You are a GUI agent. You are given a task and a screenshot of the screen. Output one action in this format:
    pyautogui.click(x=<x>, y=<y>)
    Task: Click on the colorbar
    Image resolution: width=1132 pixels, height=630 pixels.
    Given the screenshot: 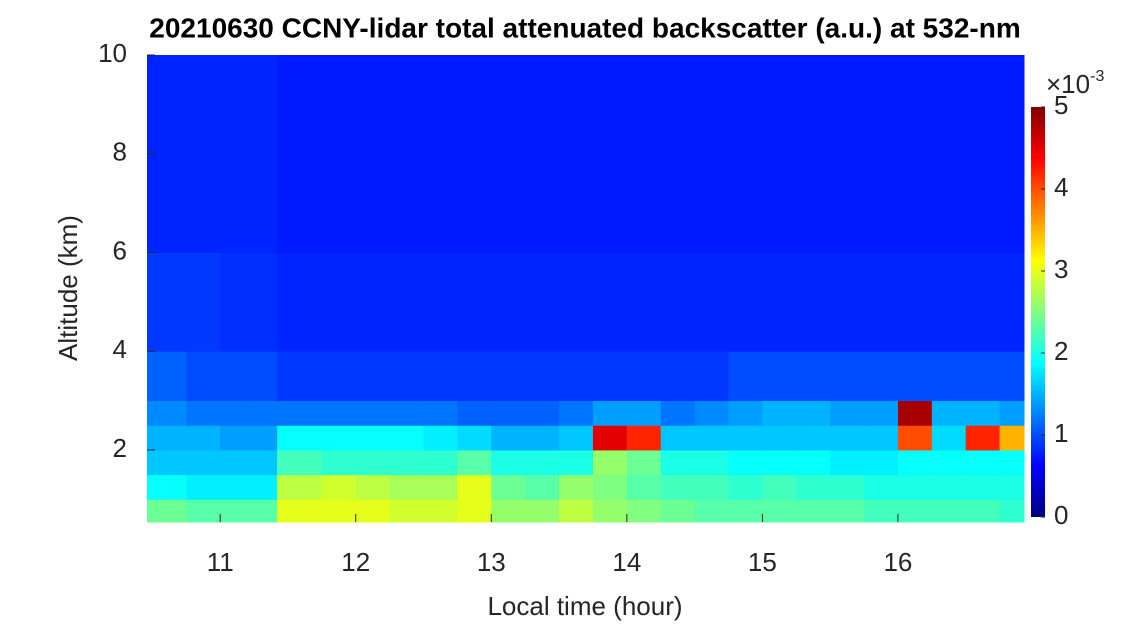 What is the action you would take?
    pyautogui.click(x=1038, y=312)
    